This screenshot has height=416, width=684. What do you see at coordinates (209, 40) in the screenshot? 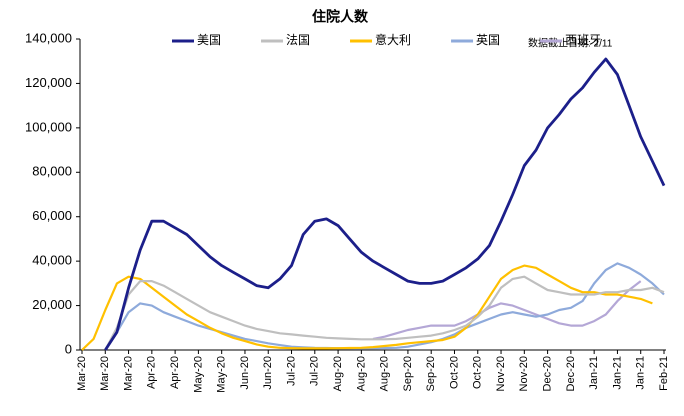
I see `legend-label: 美国` at bounding box center [209, 40].